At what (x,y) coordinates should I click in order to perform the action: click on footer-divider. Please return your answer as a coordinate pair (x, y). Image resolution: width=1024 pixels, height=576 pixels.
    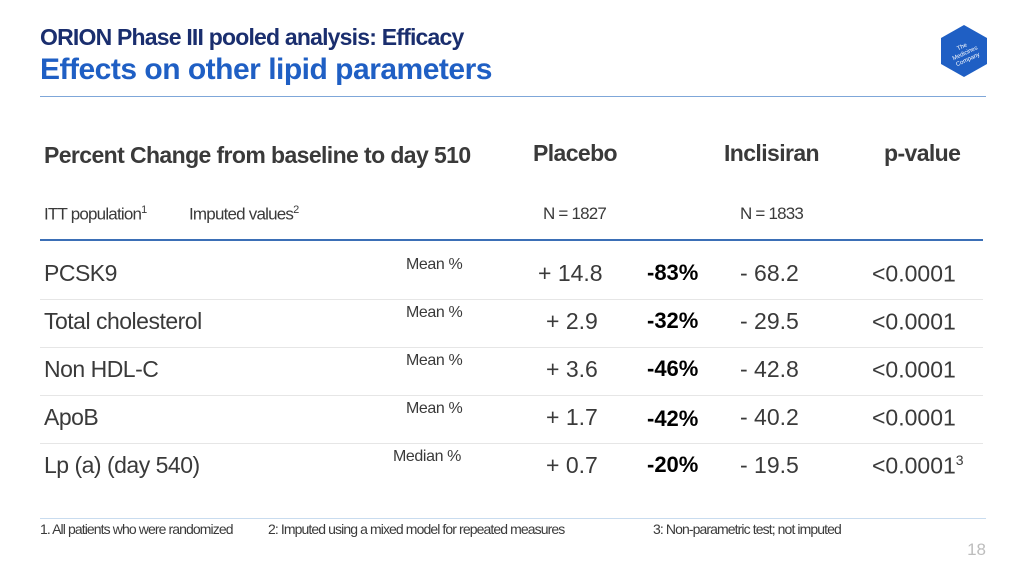
    Looking at the image, I should click on (513, 518).